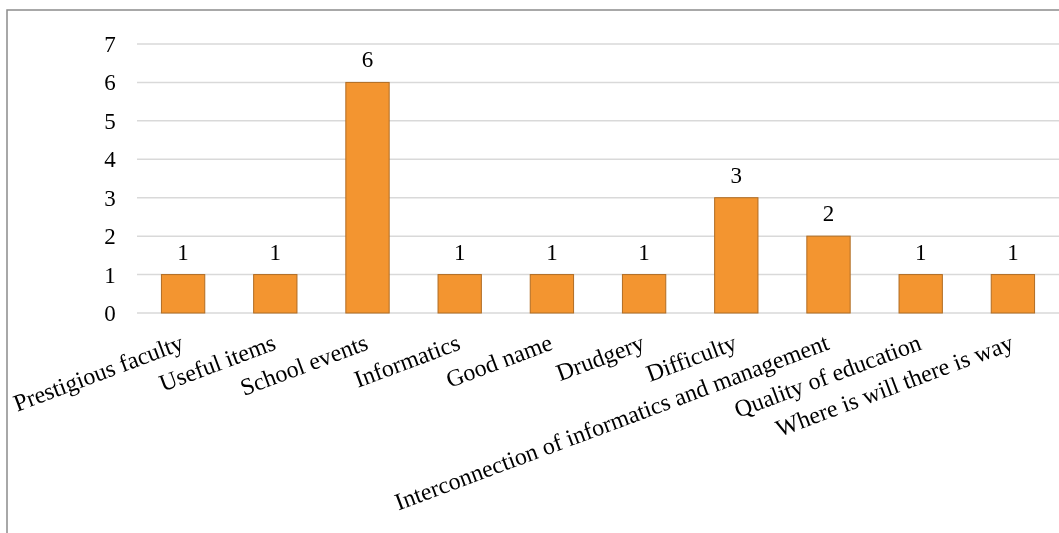 The width and height of the screenshot is (1059, 533). What do you see at coordinates (110, 45) in the screenshot?
I see `y-tick-label: 7` at bounding box center [110, 45].